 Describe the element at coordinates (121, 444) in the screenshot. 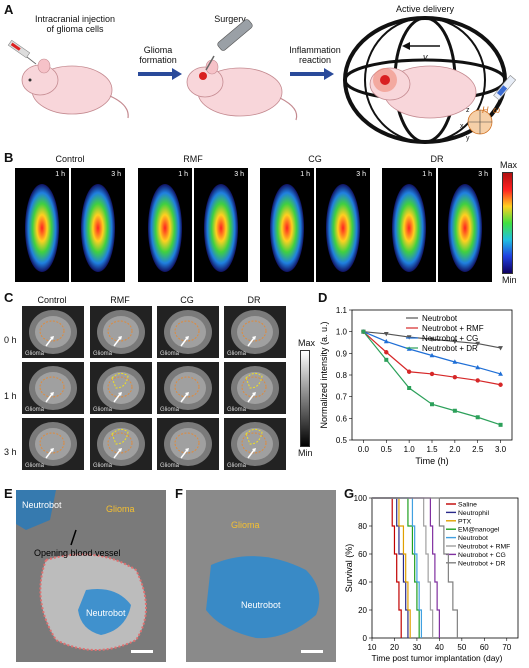

I see `c-image-2-1: Glioma` at that location.